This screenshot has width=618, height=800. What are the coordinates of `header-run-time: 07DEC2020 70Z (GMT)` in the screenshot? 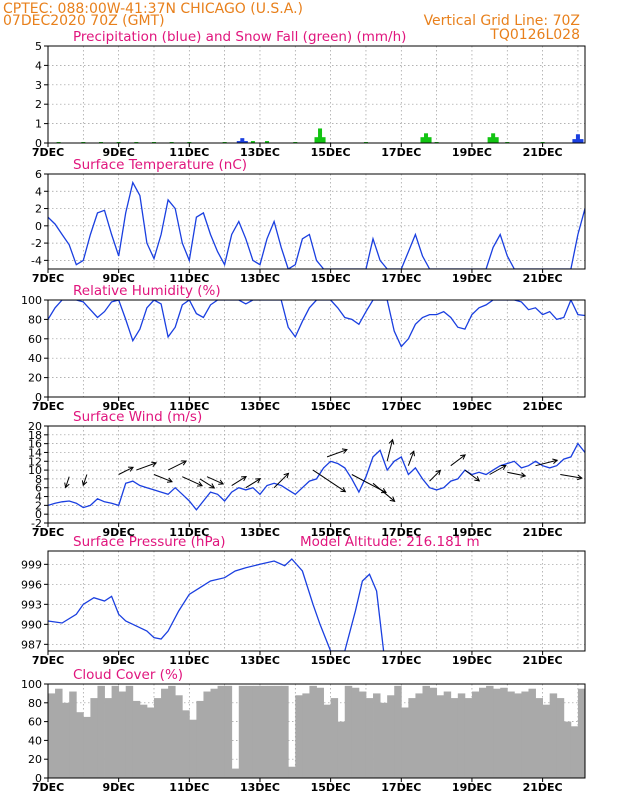 It's located at (84, 21).